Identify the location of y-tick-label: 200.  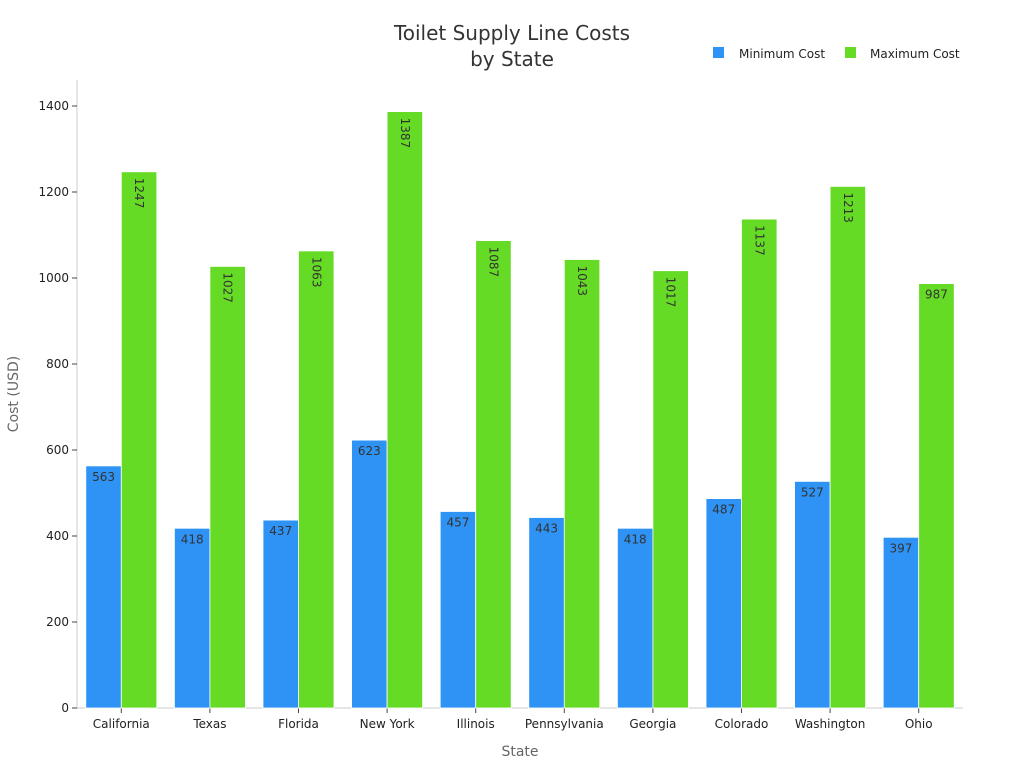
(57, 622).